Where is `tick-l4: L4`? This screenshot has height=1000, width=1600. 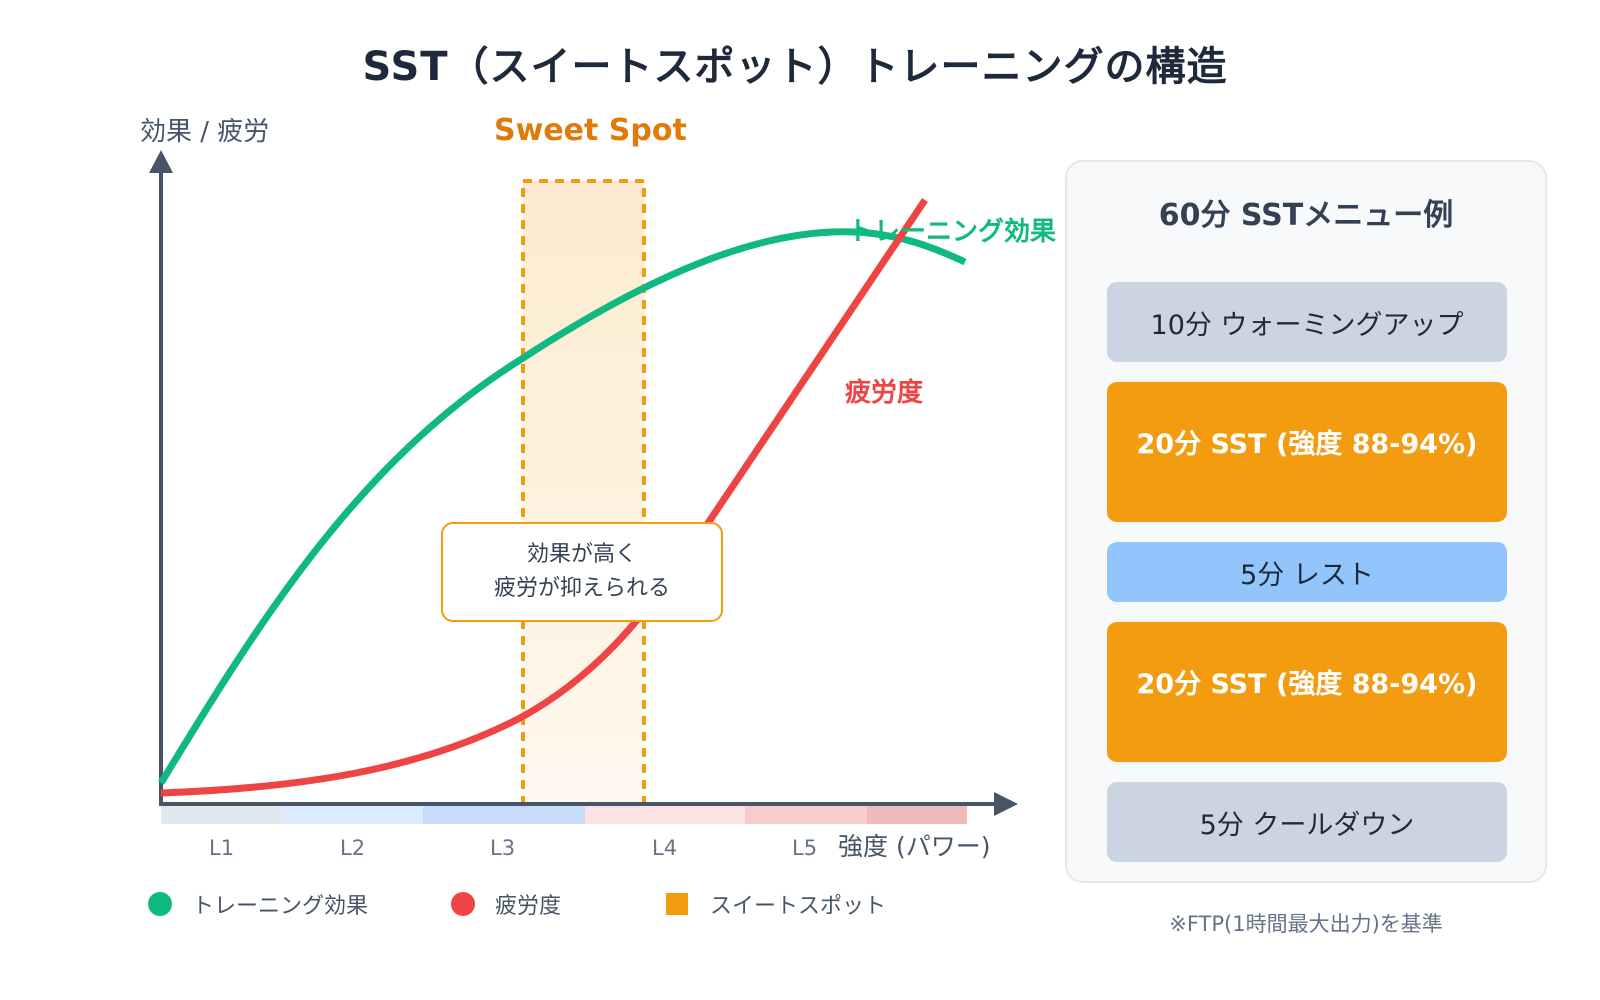
tick-l4: L4 is located at coordinates (664, 848).